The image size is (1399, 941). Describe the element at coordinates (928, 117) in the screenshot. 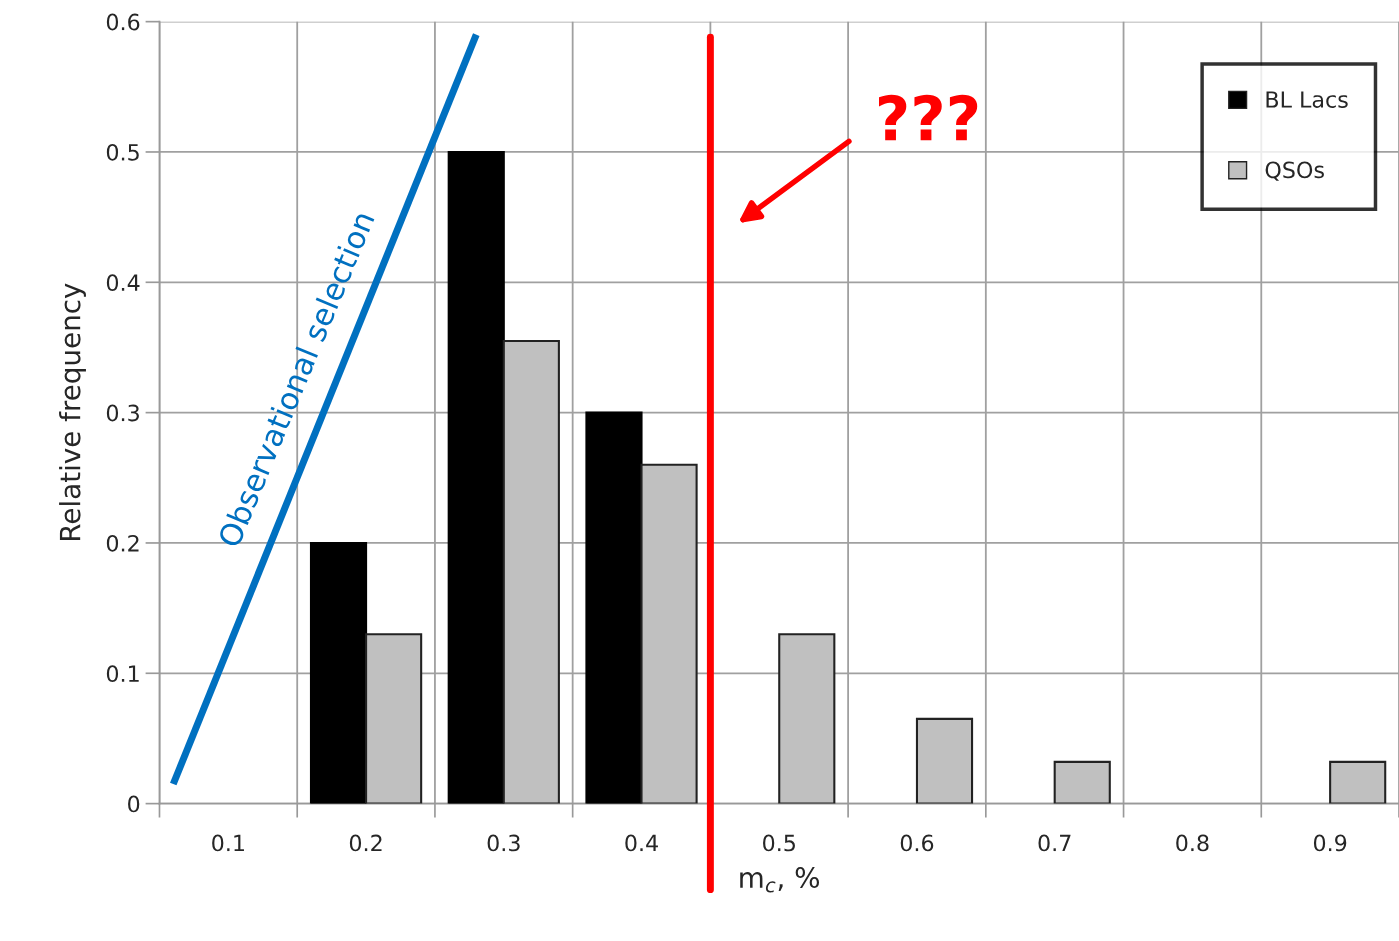

I see `annotation: ???` at that location.